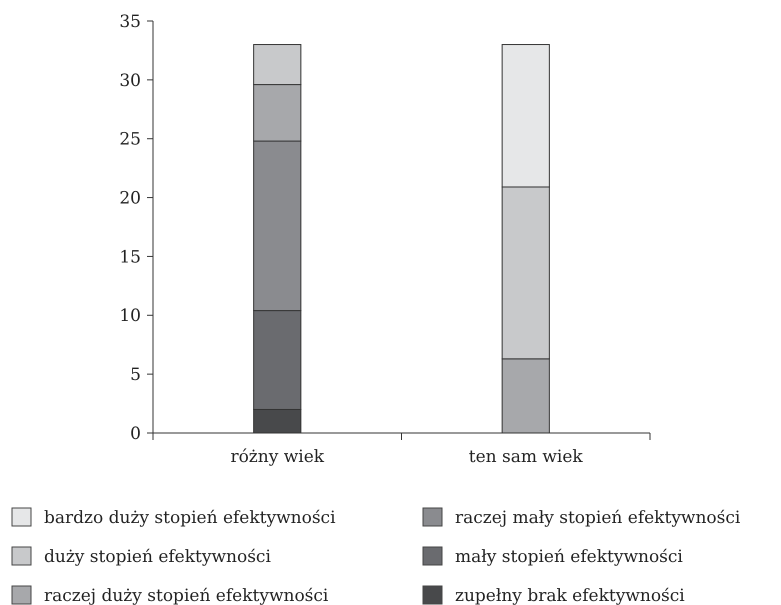  Describe the element at coordinates (158, 556) in the screenshot. I see `legend-label: duży stopień efektywności` at that location.